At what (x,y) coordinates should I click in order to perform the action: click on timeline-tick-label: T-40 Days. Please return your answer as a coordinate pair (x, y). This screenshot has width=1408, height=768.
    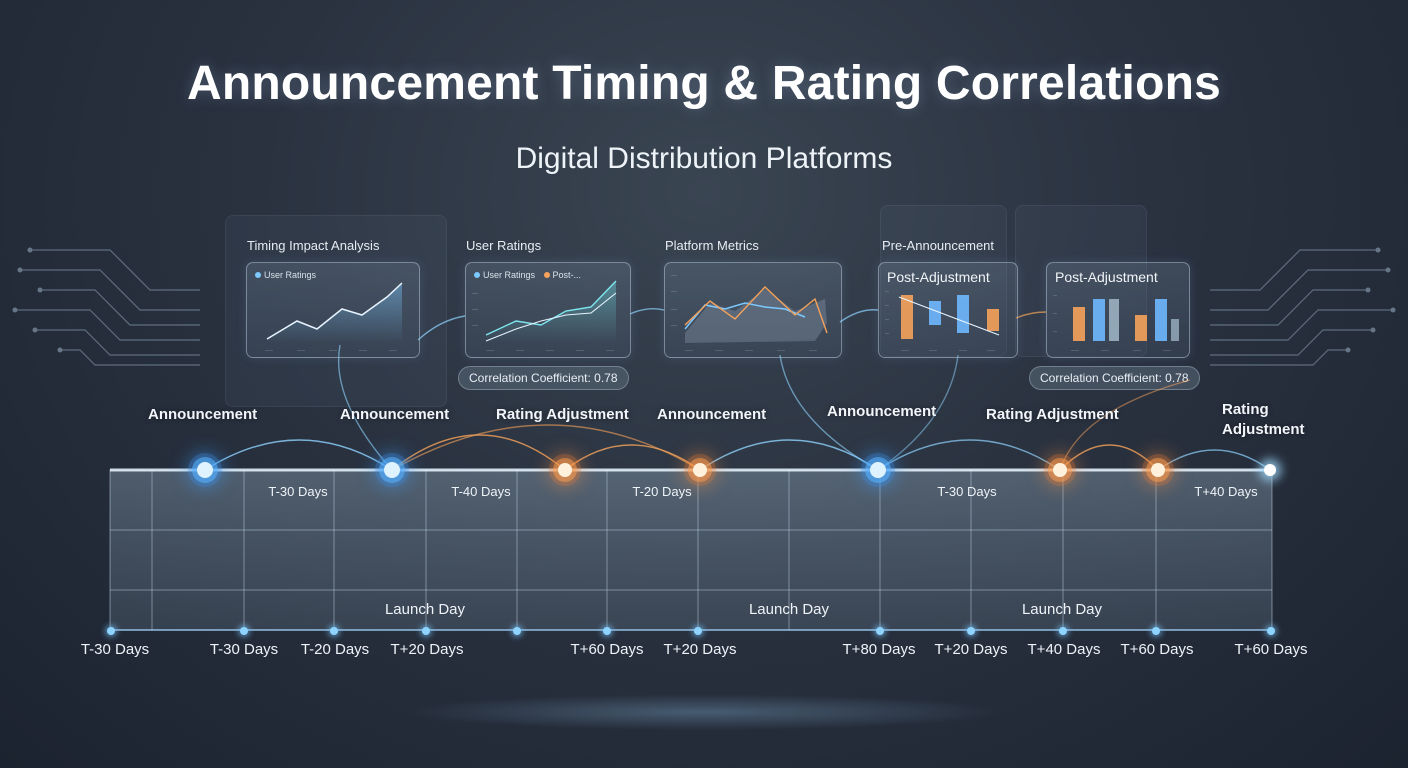
    Looking at the image, I should click on (481, 491).